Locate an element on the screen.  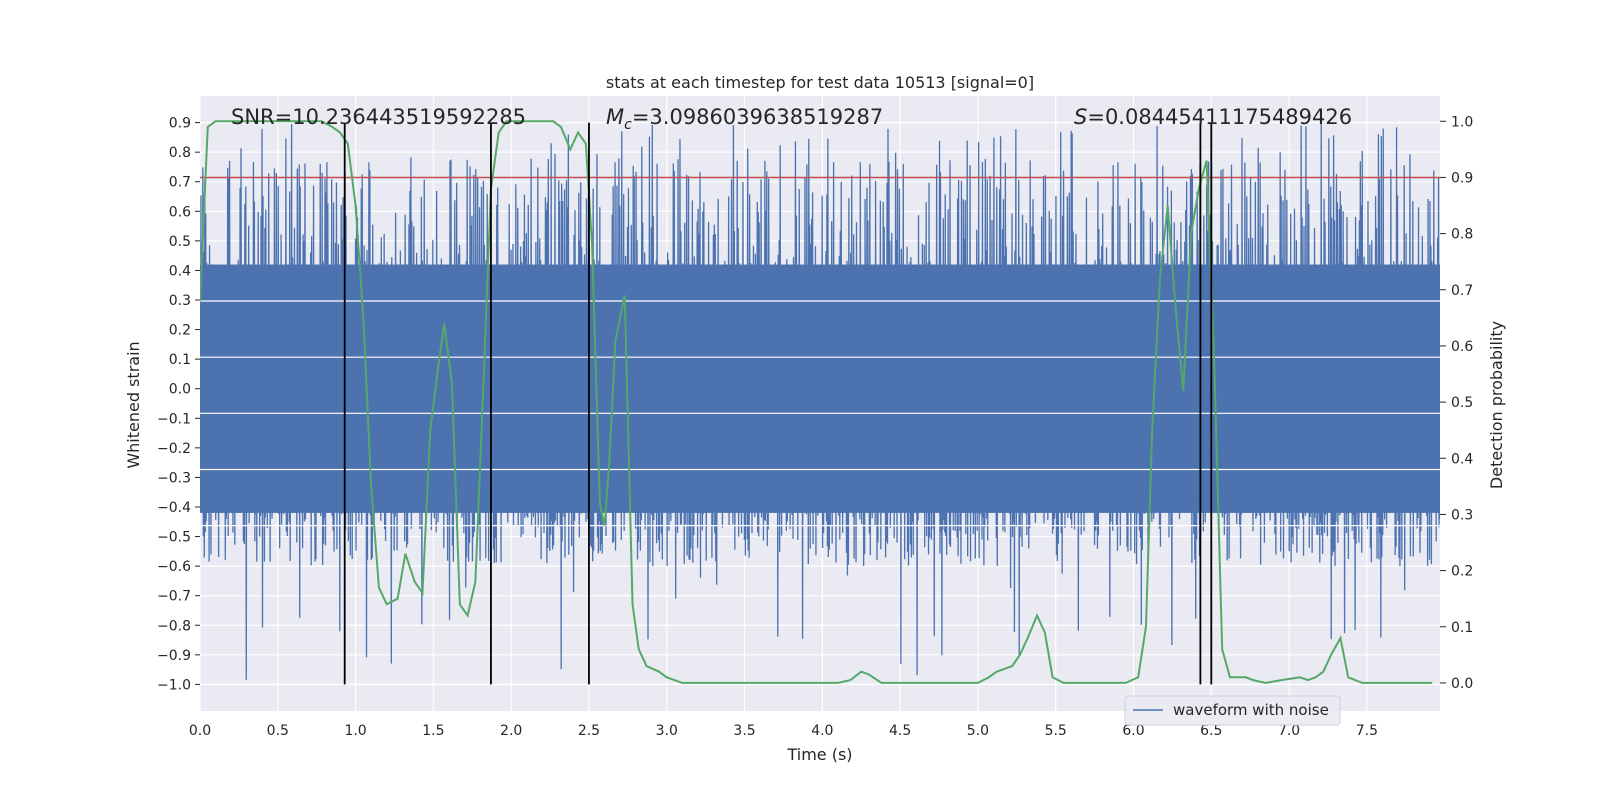
y2-tick-label: 0.0 is located at coordinates (1462, 684).